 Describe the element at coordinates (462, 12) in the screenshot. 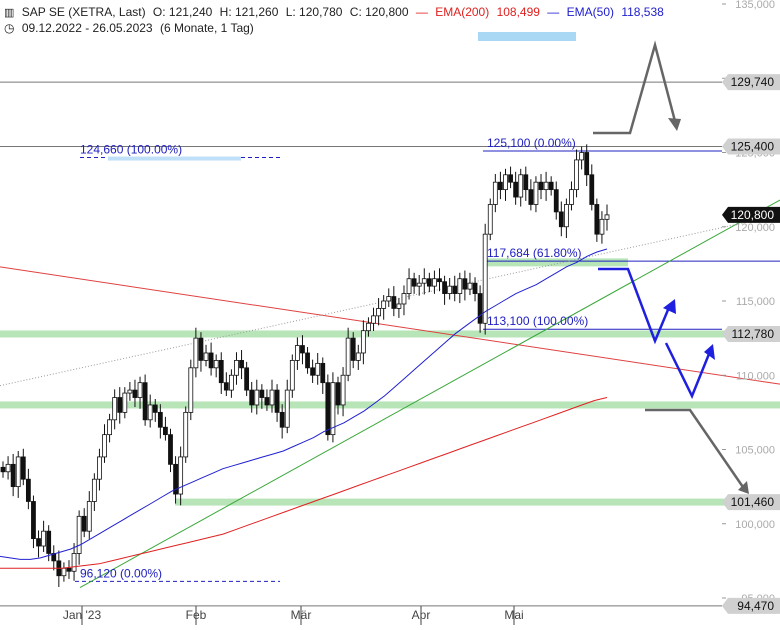

I see `ema200-label: EMA(200)` at that location.